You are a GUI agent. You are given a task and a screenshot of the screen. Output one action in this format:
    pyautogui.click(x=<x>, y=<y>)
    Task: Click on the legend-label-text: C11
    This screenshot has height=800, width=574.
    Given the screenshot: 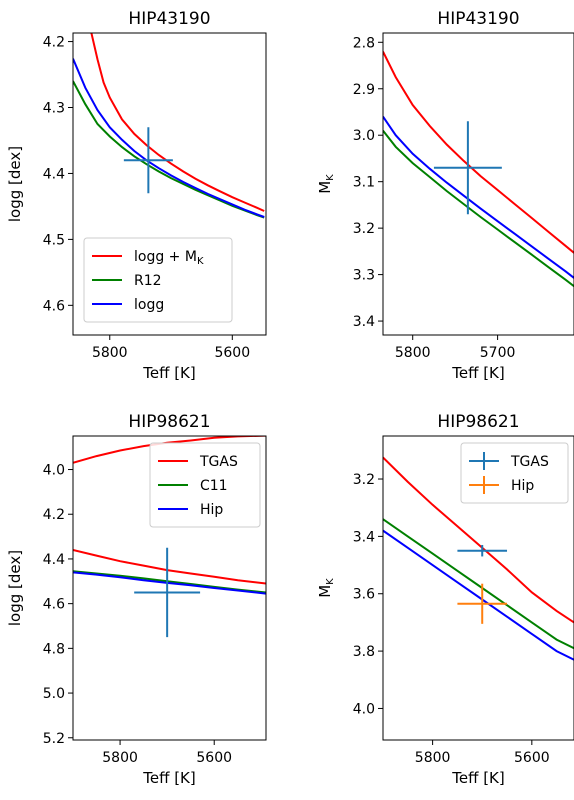 What is the action you would take?
    pyautogui.click(x=214, y=486)
    